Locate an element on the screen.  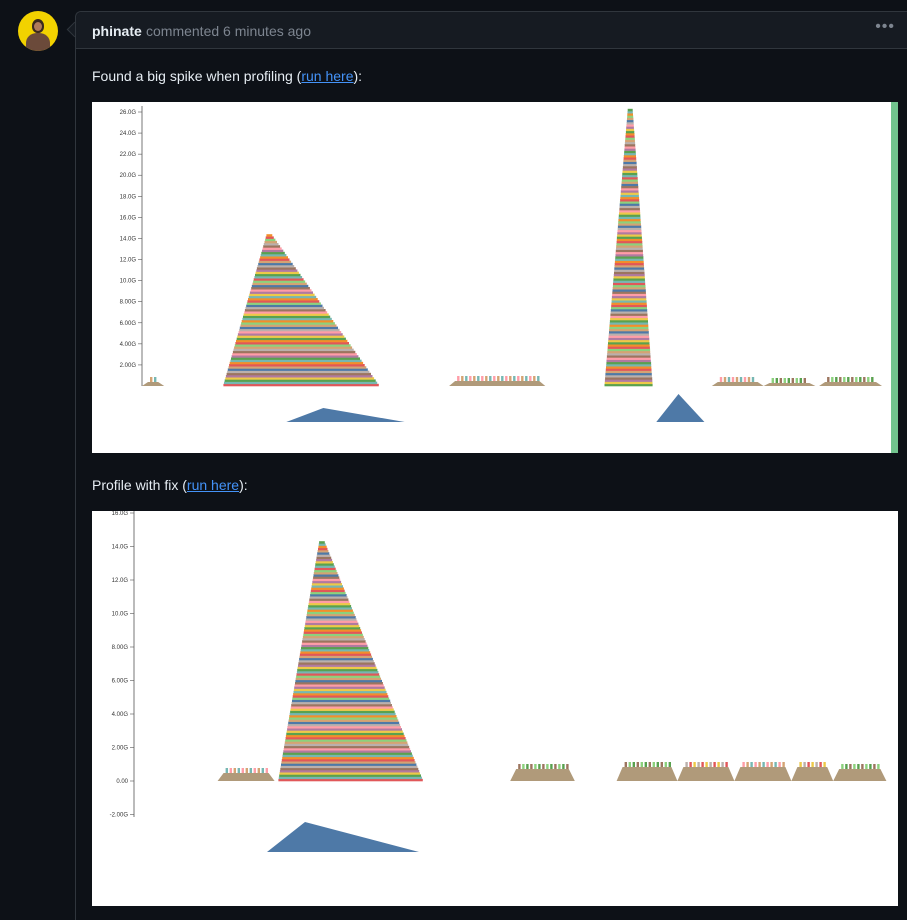
kebab-horizontal-icon: ••• is located at coordinates (885, 26).